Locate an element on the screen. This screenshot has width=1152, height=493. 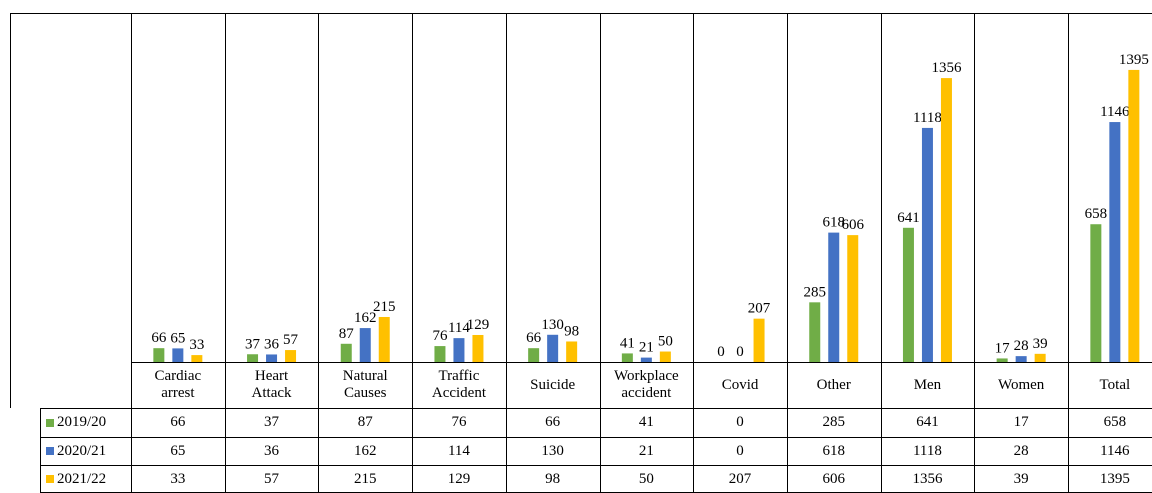
table-cell: 1146 is located at coordinates (1115, 450).